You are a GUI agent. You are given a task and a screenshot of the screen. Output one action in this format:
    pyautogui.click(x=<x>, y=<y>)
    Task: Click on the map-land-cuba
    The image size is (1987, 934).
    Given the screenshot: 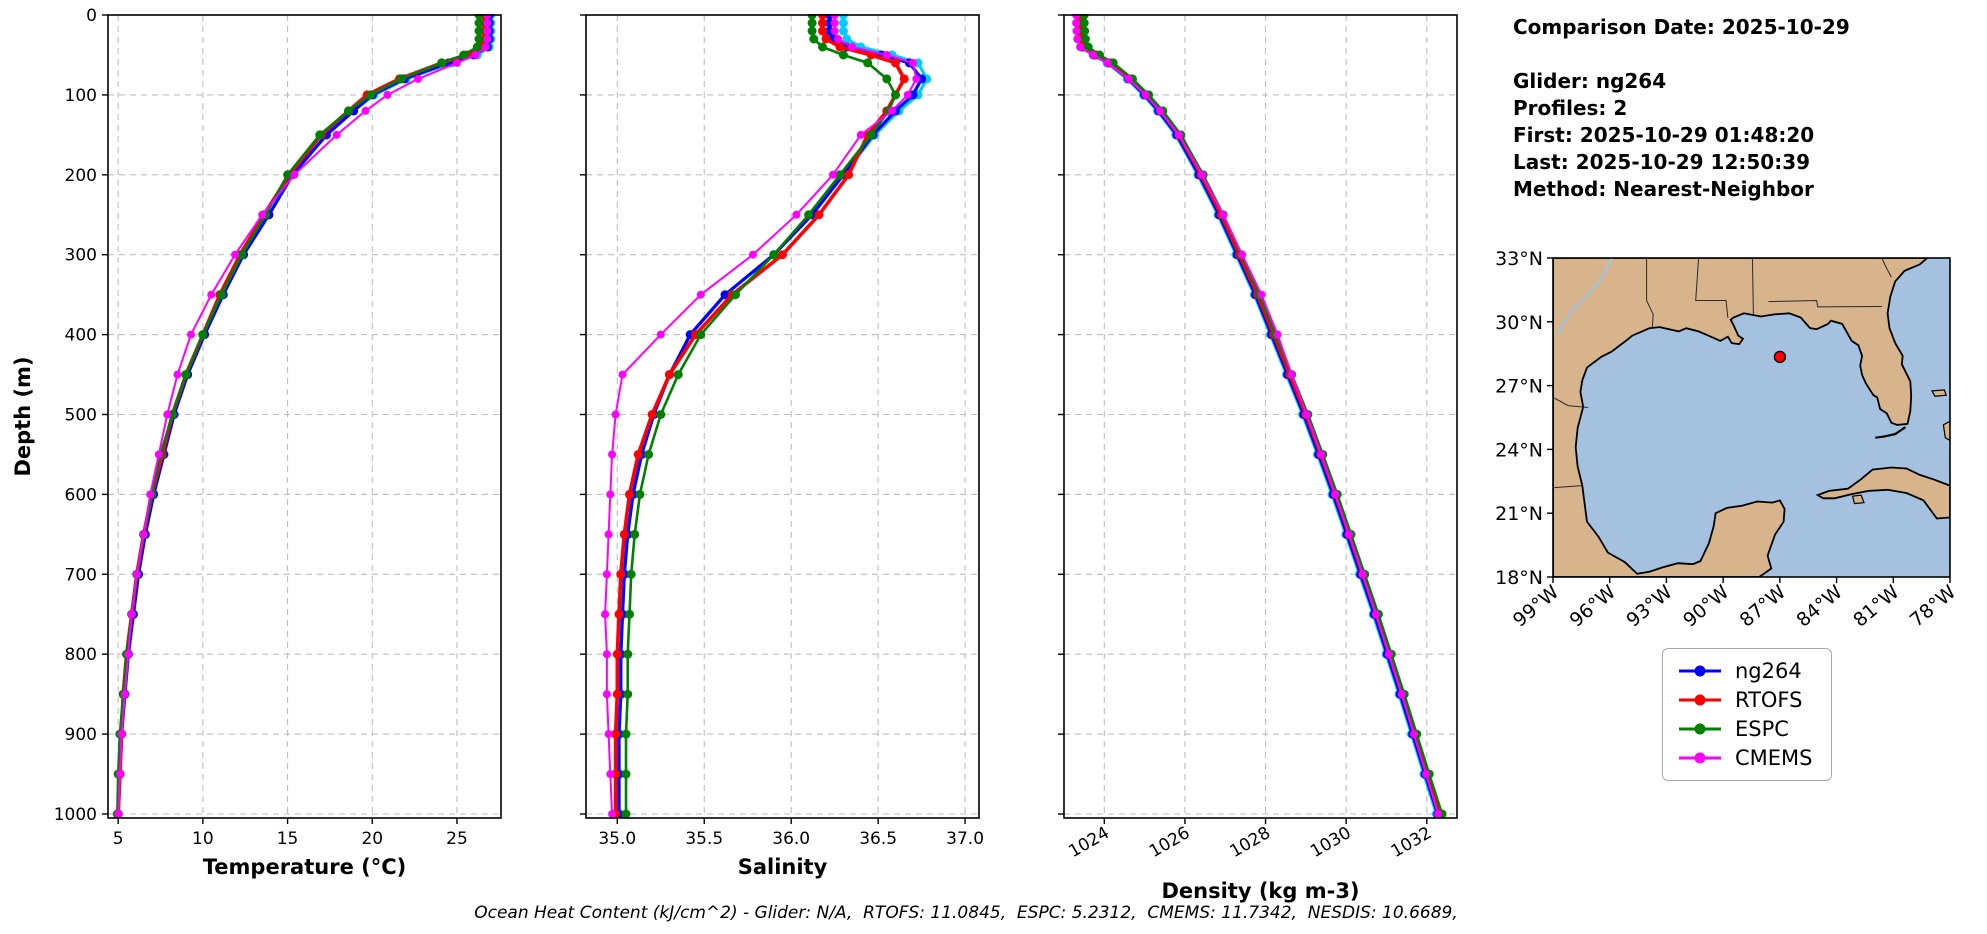 What is the action you would take?
    pyautogui.click(x=1882, y=493)
    